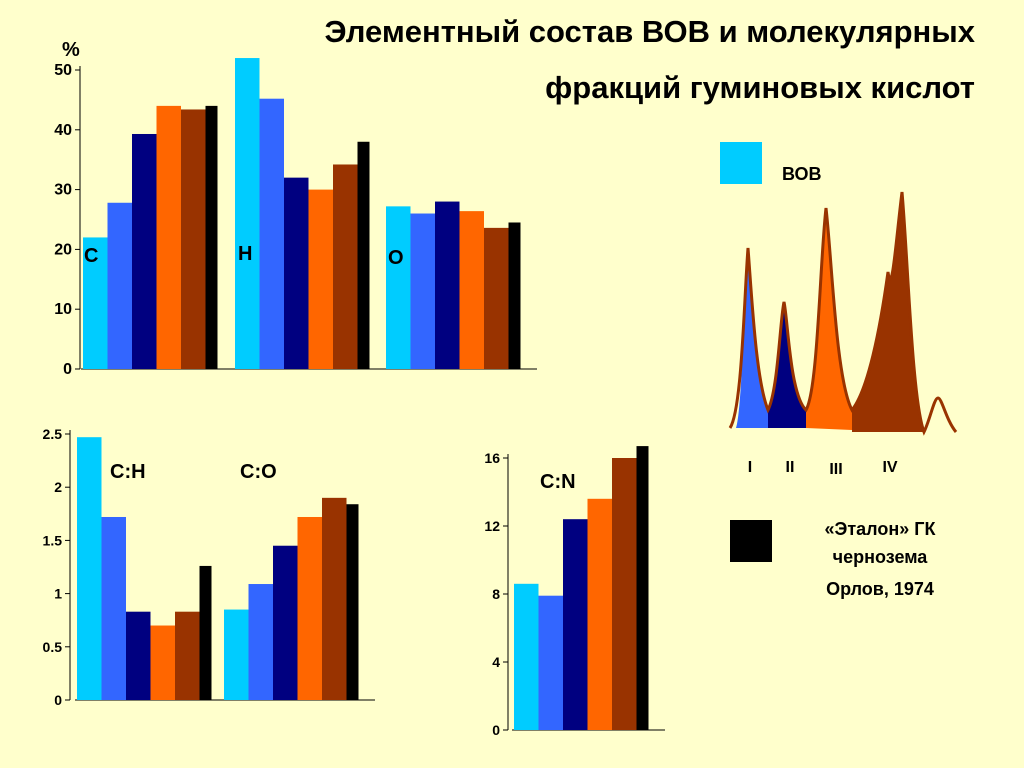 Image resolution: width=1024 pixels, height=768 pixels. Describe the element at coordinates (63, 130) in the screenshot. I see `y-tick-label: 40` at that location.